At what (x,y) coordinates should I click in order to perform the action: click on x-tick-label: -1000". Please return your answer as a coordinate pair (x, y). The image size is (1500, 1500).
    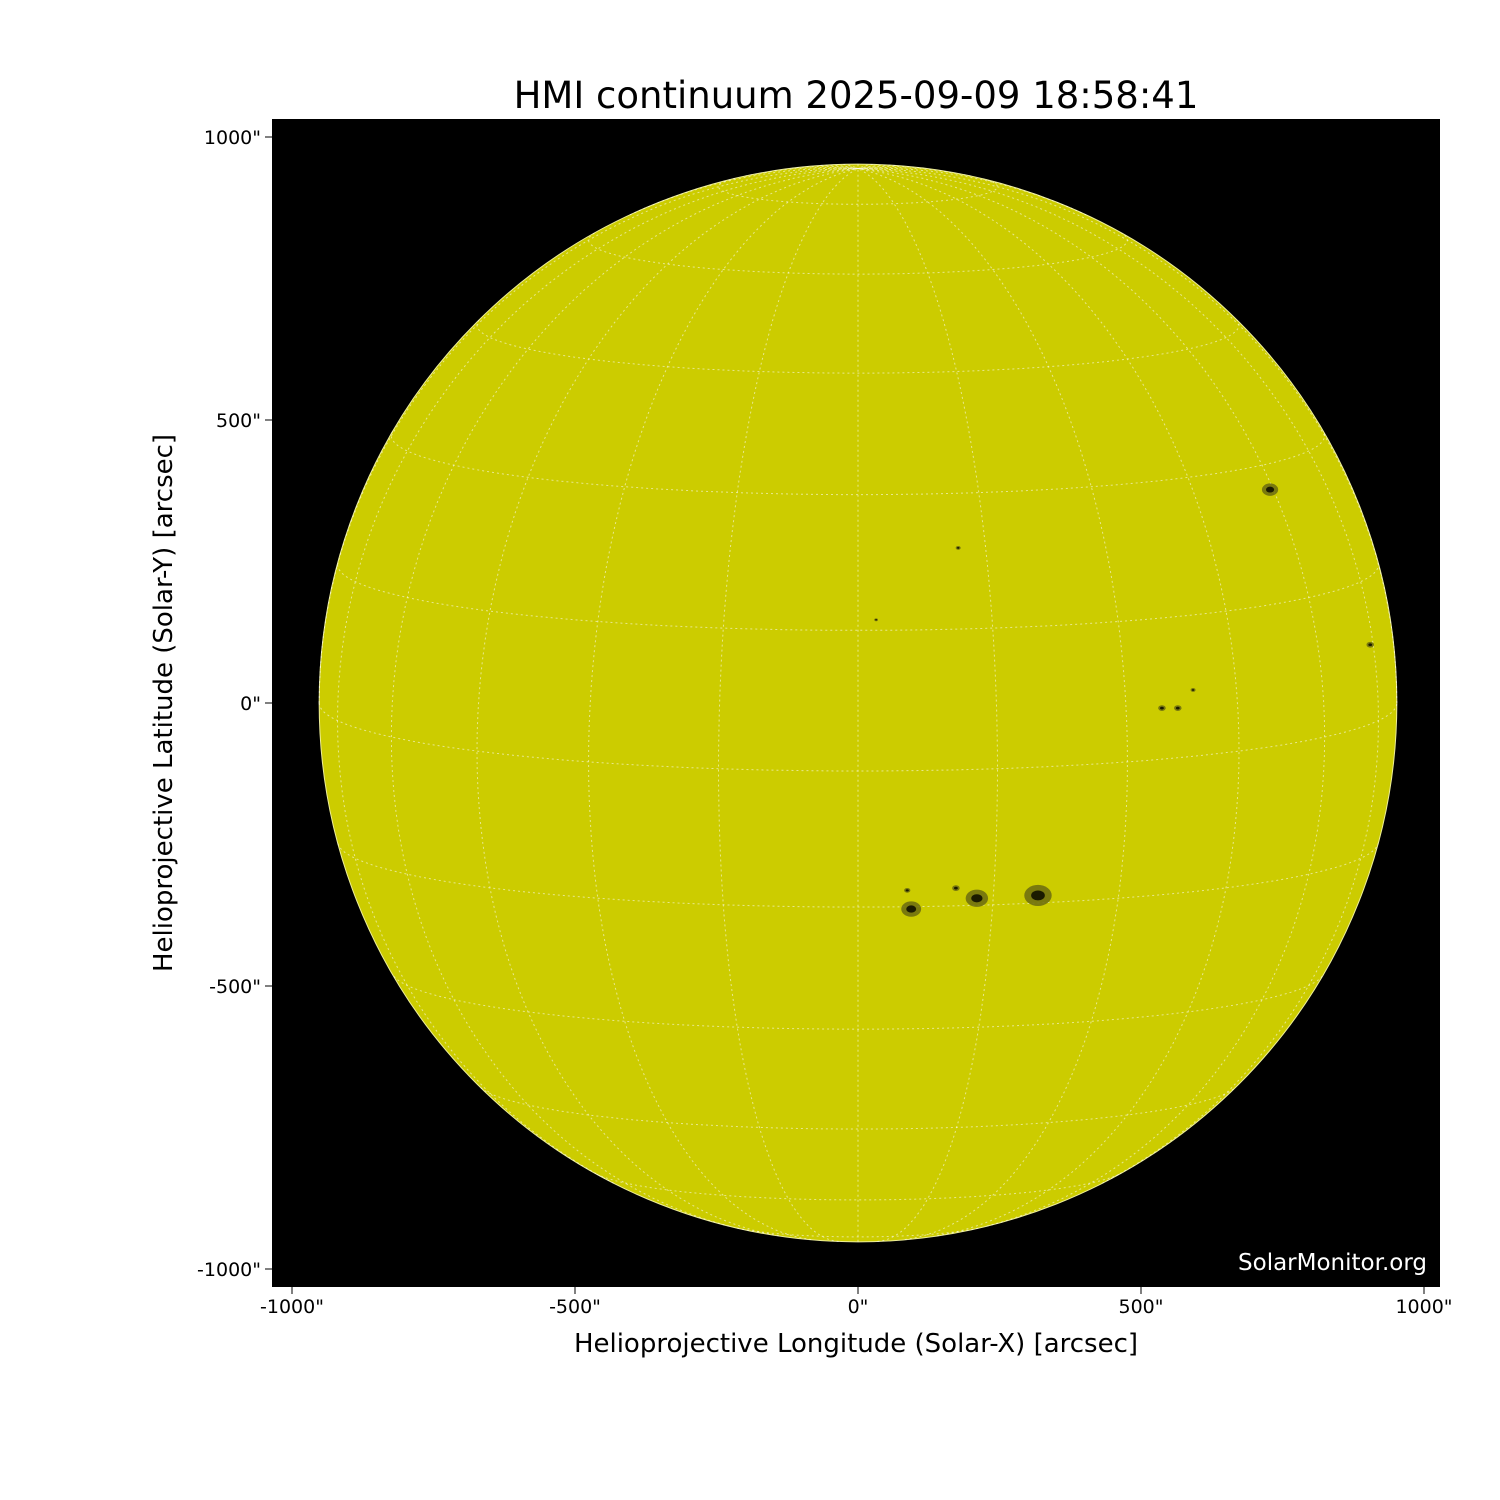
    Looking at the image, I should click on (292, 1307).